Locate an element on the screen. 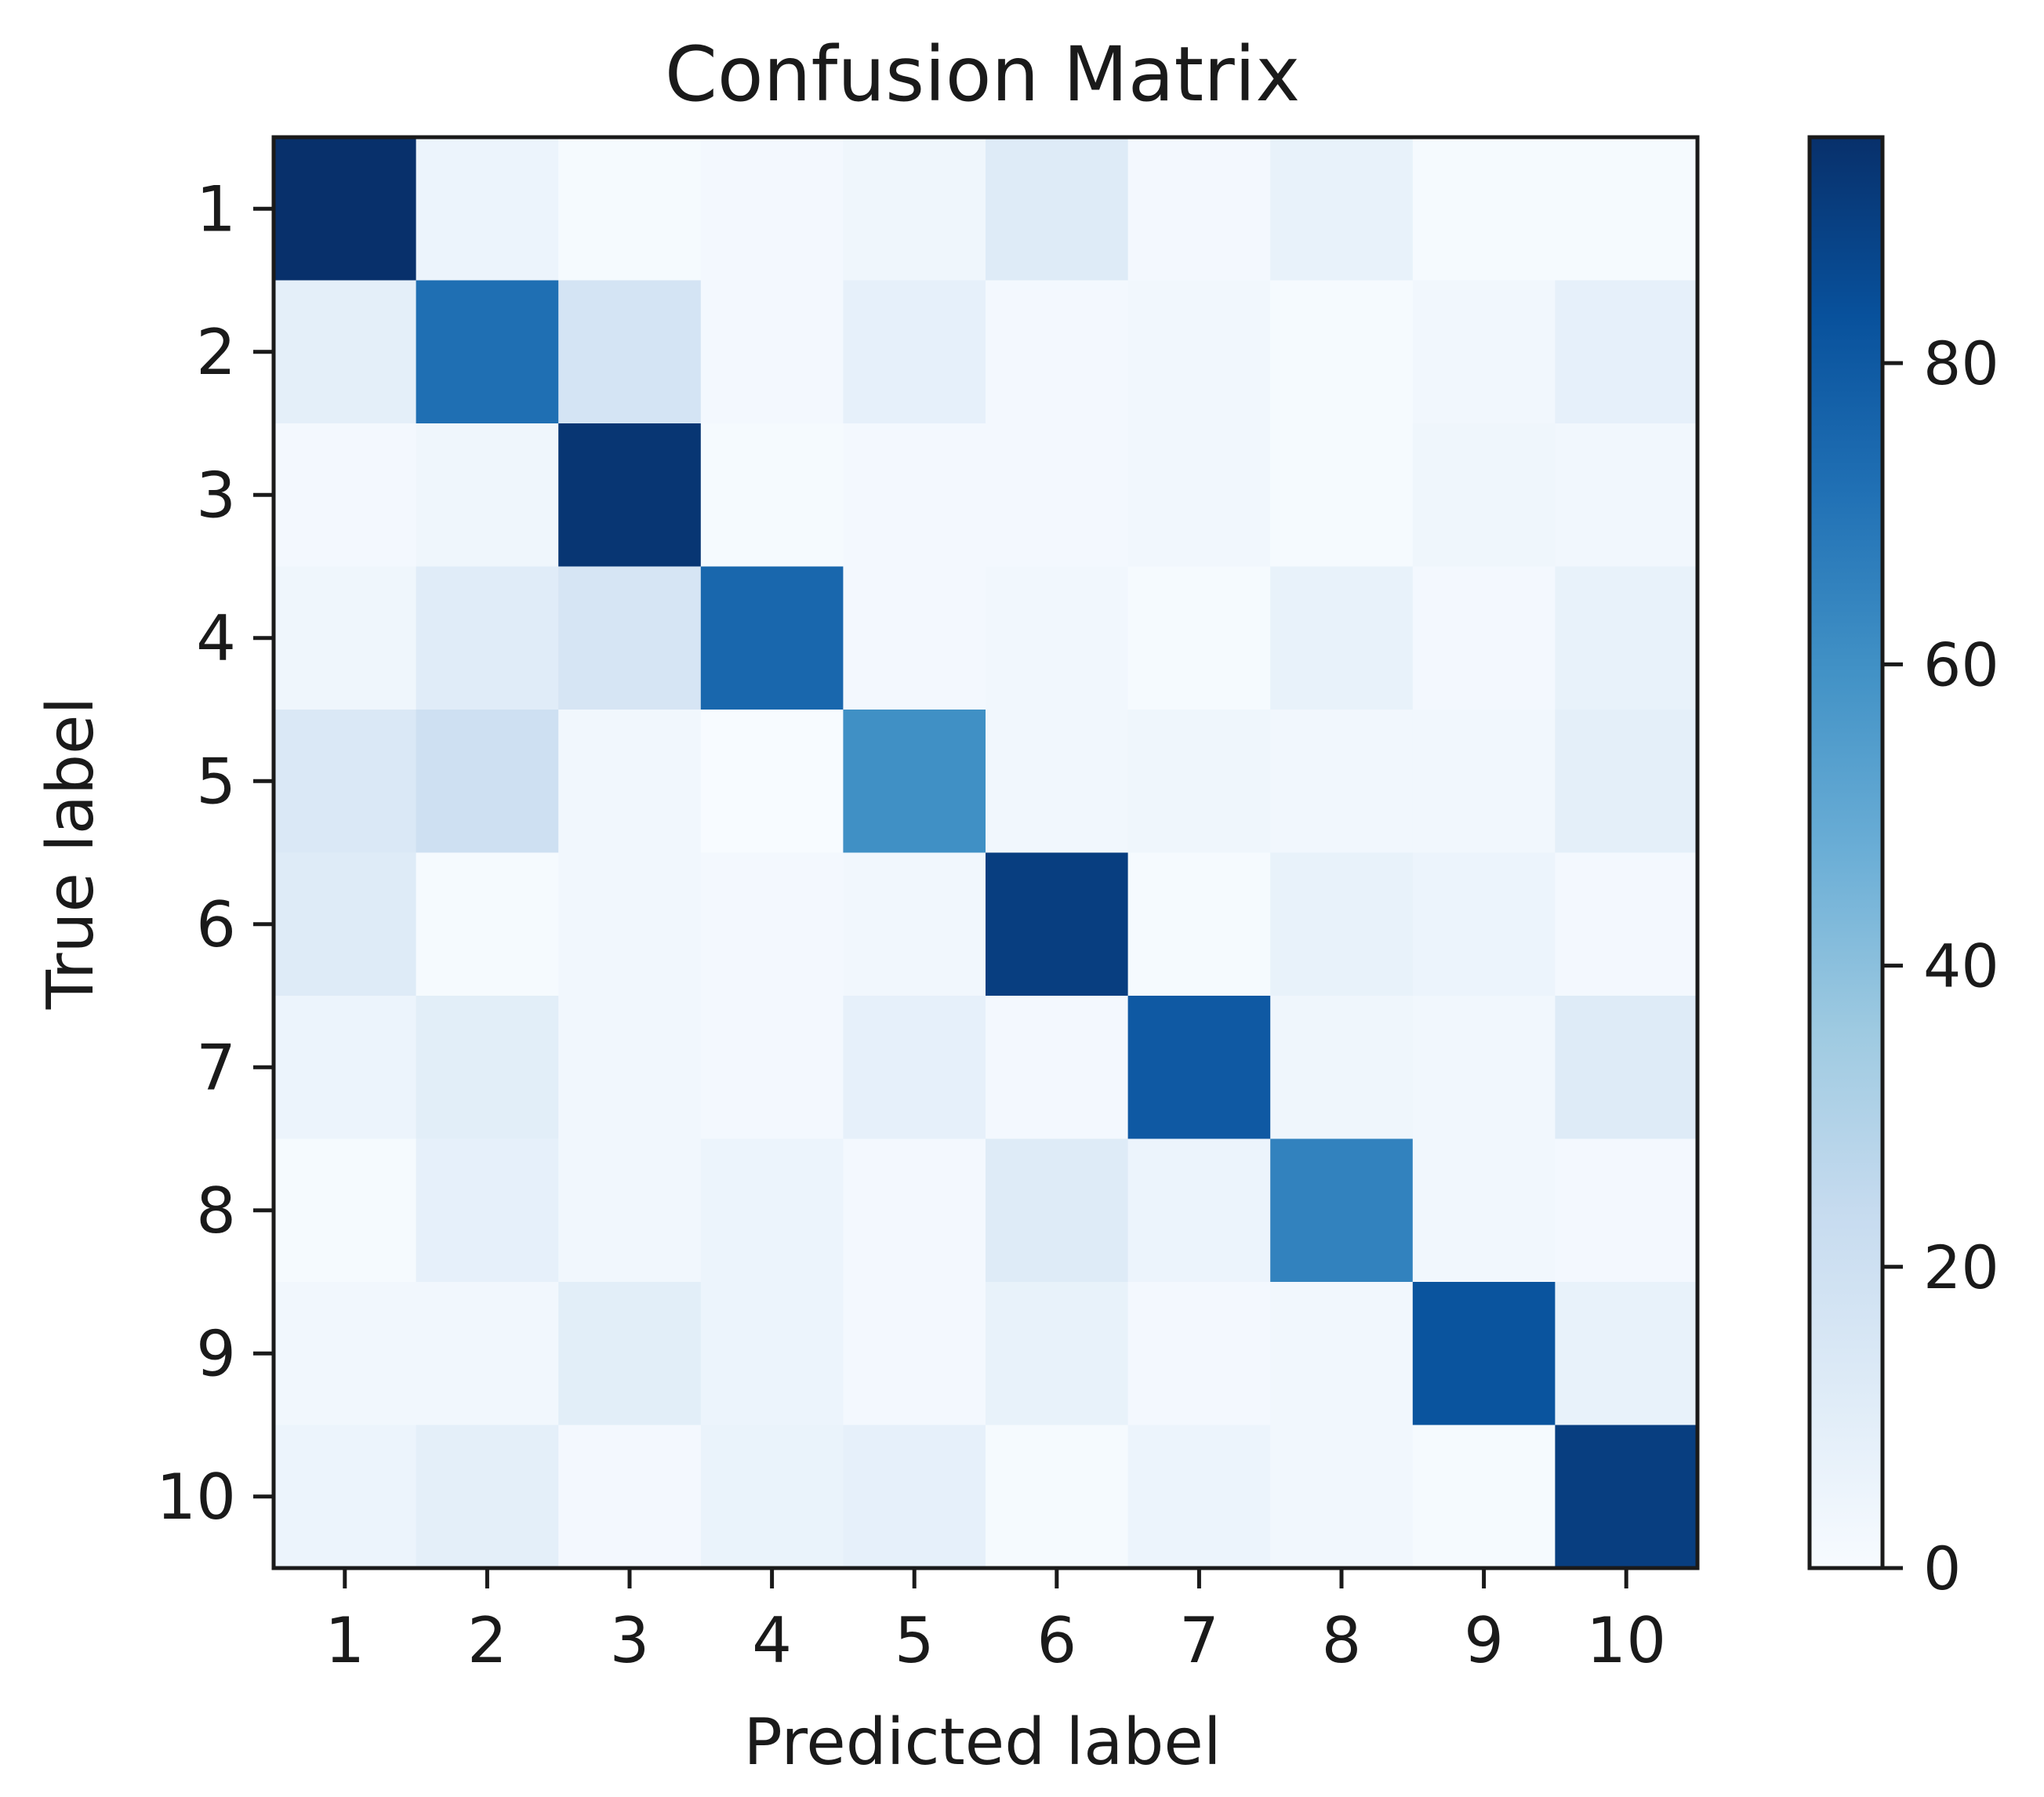 The image size is (2044, 1797). colorbar is located at coordinates (1846, 852).